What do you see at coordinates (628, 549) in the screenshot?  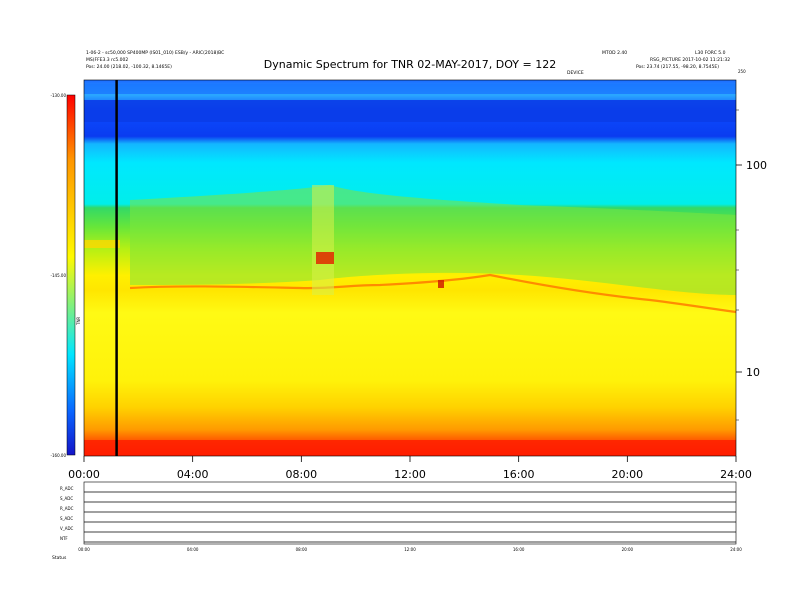 I see `panel-tick-label: 20:00` at bounding box center [628, 549].